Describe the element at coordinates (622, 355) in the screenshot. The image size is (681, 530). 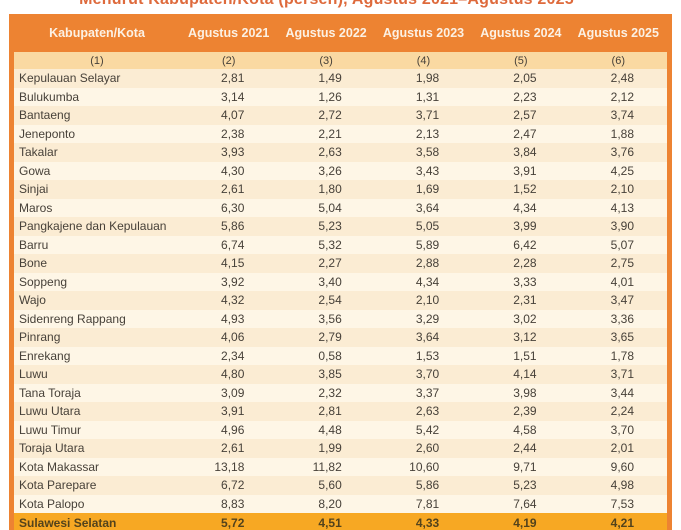
I see `cell-value: 1,78` at that location.